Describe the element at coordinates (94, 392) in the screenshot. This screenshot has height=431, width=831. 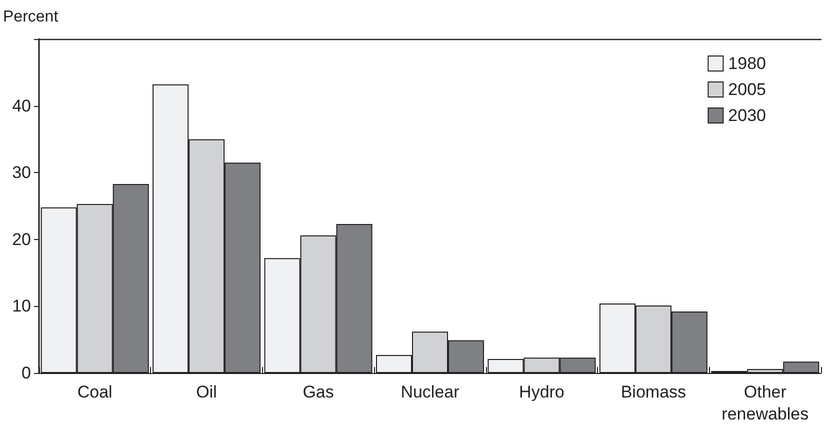
I see `x-tick-label: Coal` at that location.